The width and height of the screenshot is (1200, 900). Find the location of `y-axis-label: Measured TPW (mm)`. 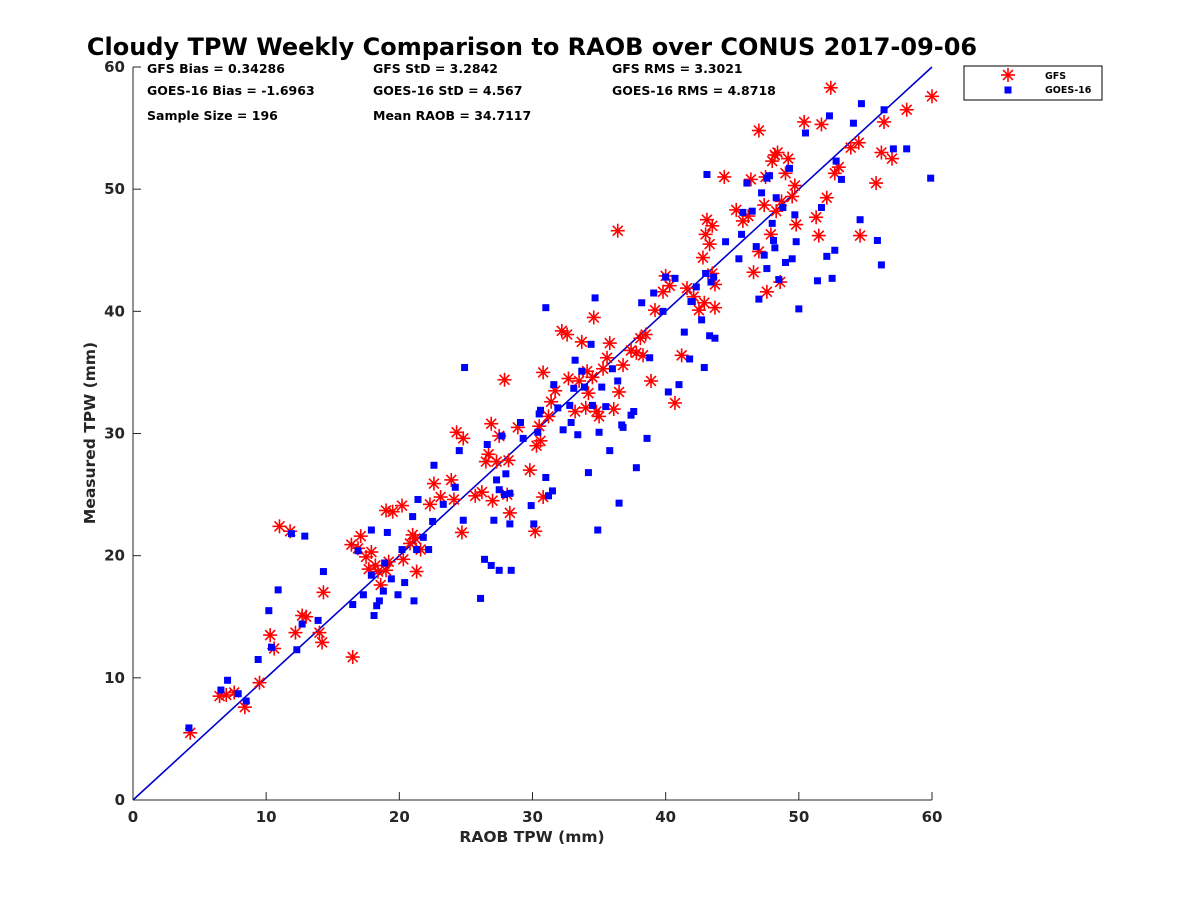

y-axis-label: Measured TPW (mm) is located at coordinates (90, 433).